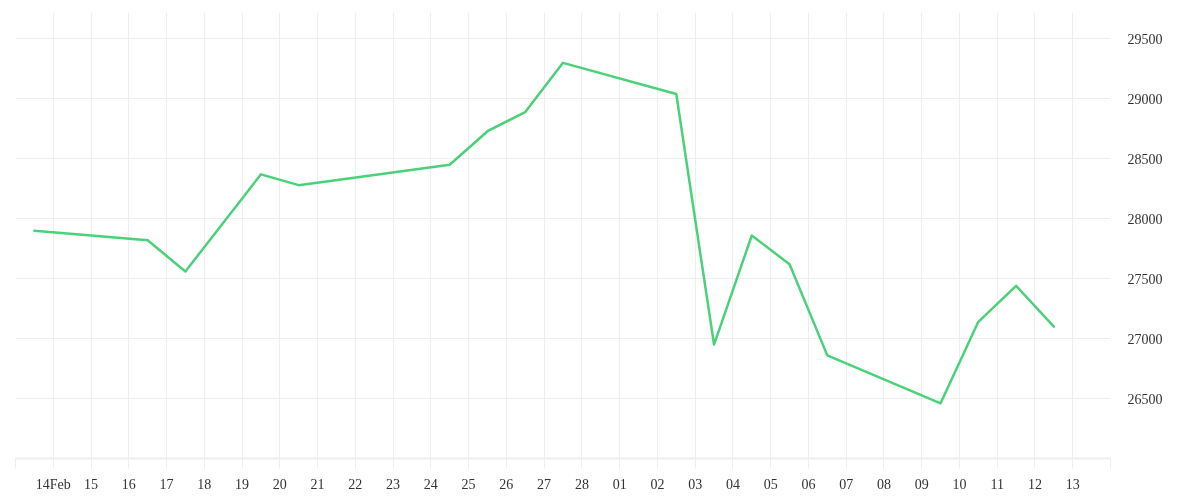 Image resolution: width=1200 pixels, height=500 pixels. Describe the element at coordinates (883, 484) in the screenshot. I see `x-tick-label: 08` at that location.